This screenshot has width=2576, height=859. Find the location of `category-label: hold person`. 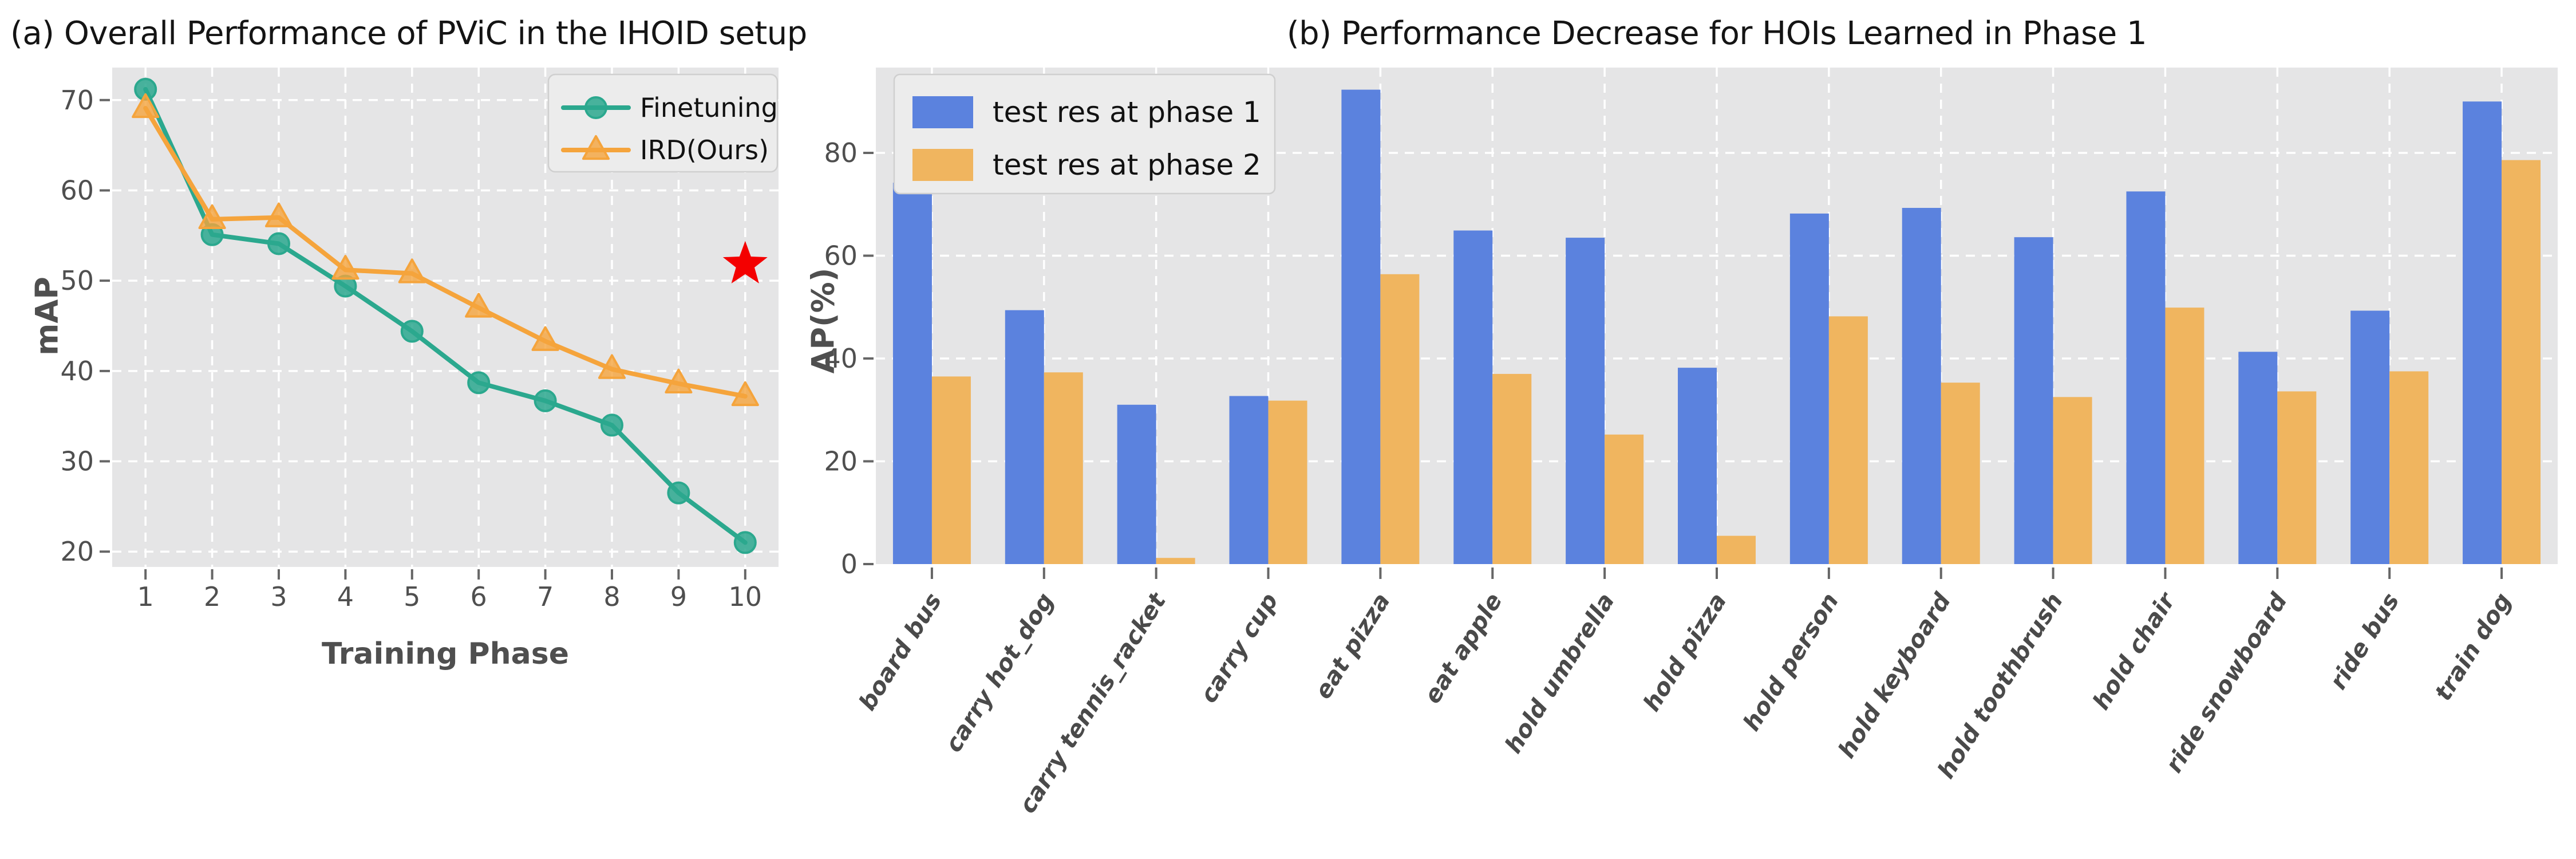

category-label: hold person is located at coordinates (1790, 662).